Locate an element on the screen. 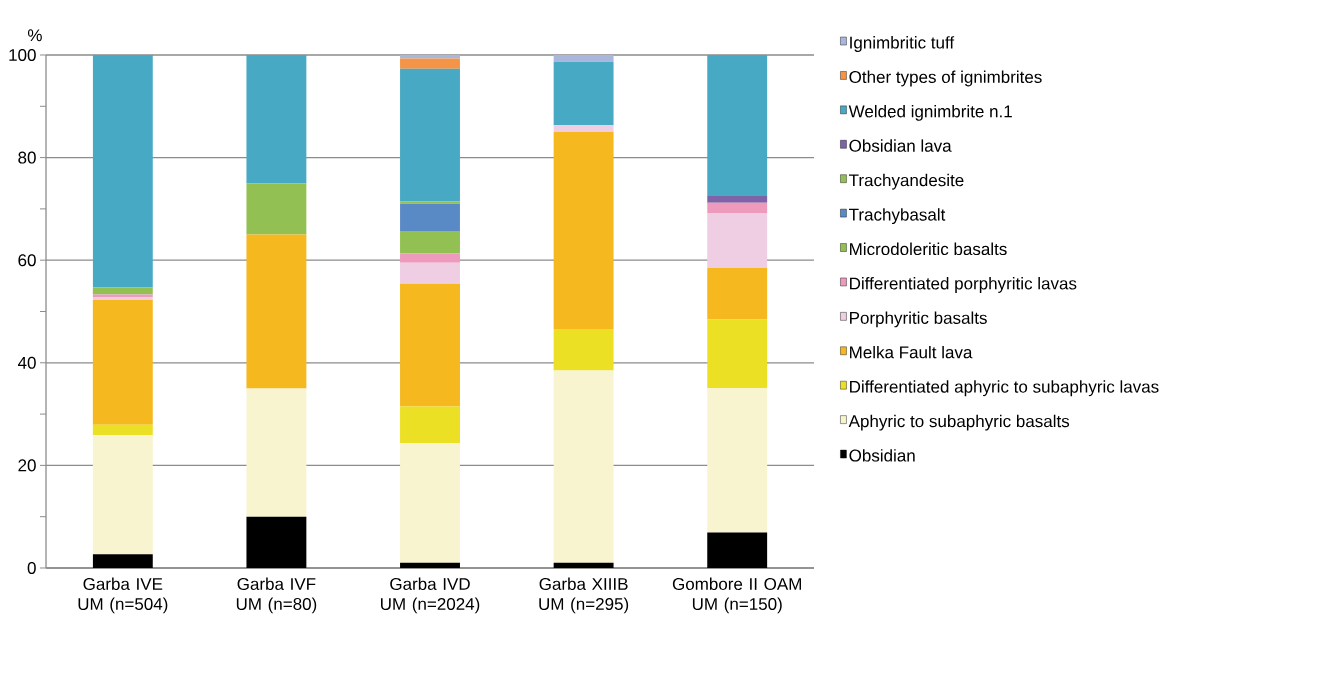  legend-label: Obsidian lava is located at coordinates (900, 145).